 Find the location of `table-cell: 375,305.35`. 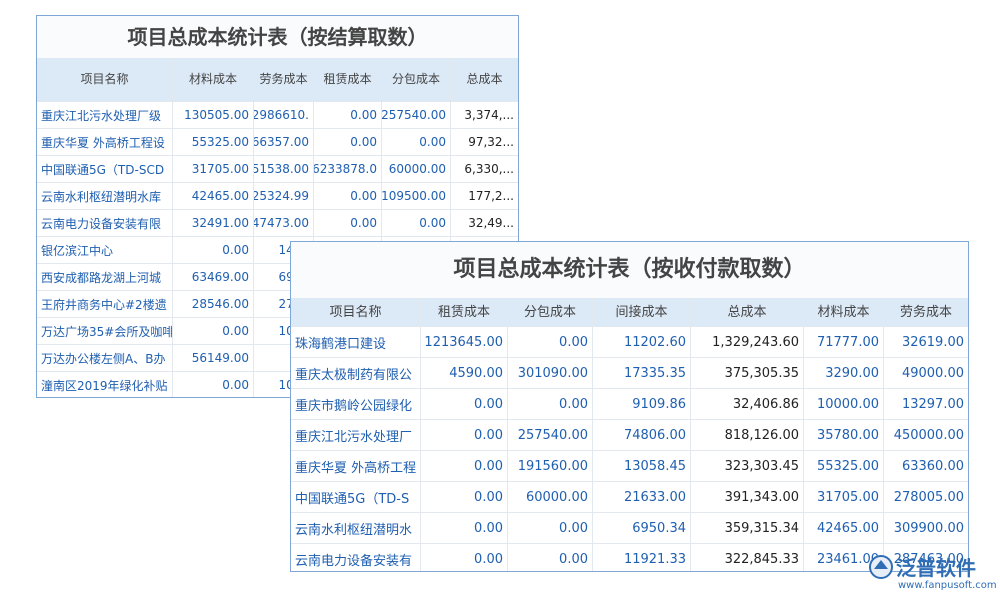

table-cell: 375,305.35 is located at coordinates (747, 373).